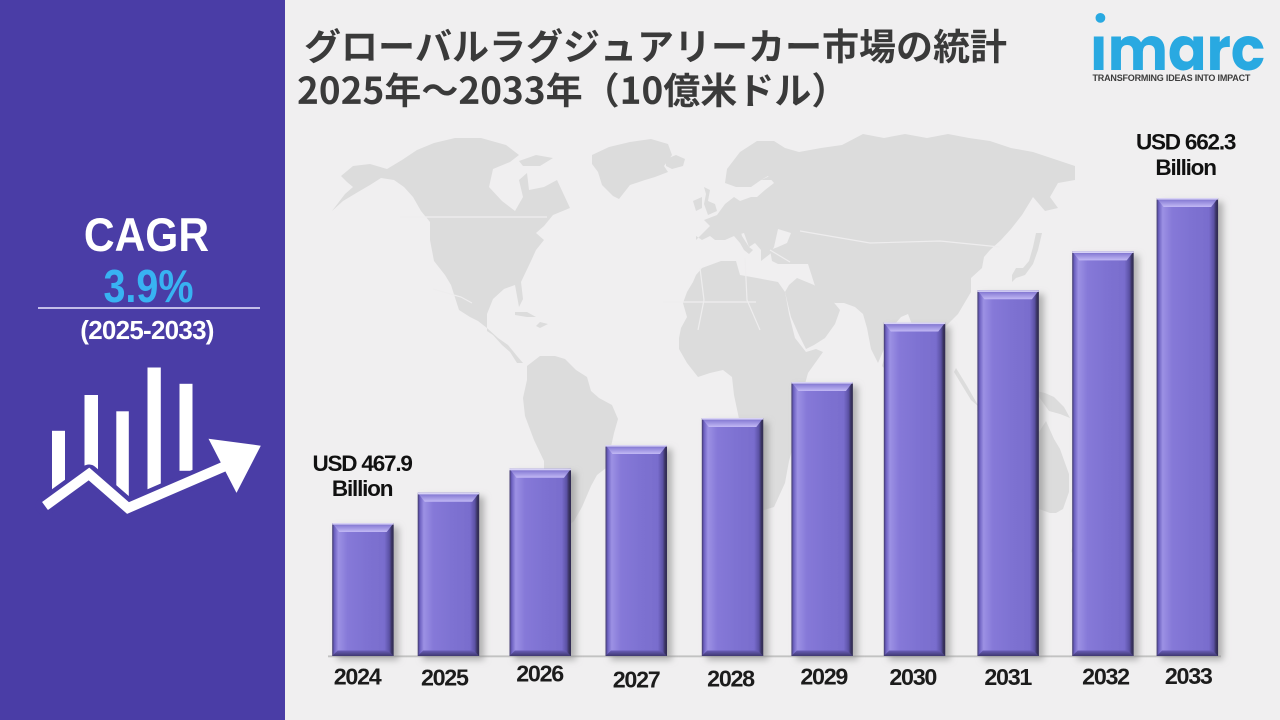 The height and width of the screenshot is (720, 1280). Describe the element at coordinates (1106, 676) in the screenshot. I see `svg-text: 2032` at that location.